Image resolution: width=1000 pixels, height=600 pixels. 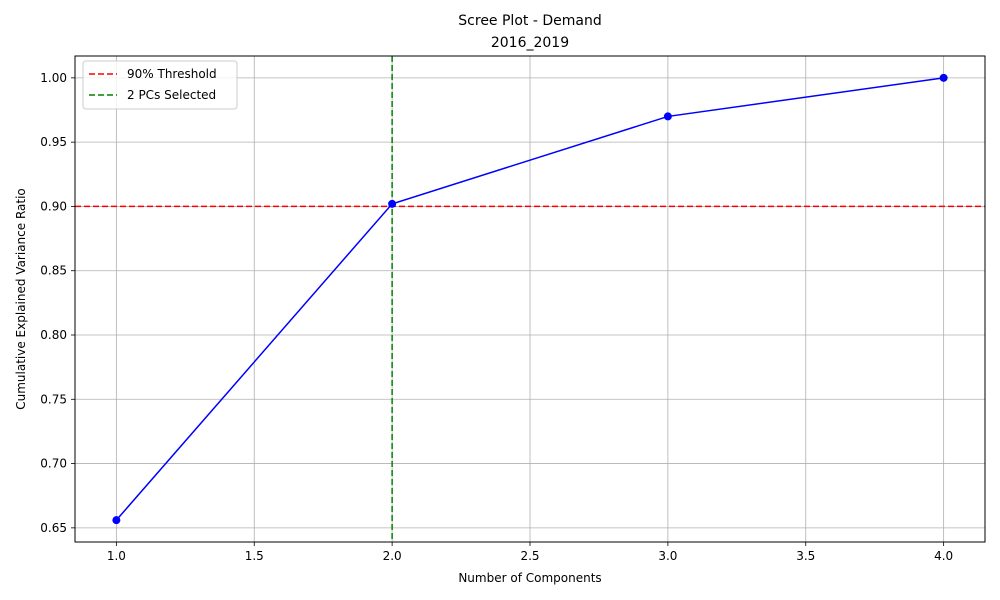 I want to click on y-tick-label: 0.80, so click(x=53, y=335).